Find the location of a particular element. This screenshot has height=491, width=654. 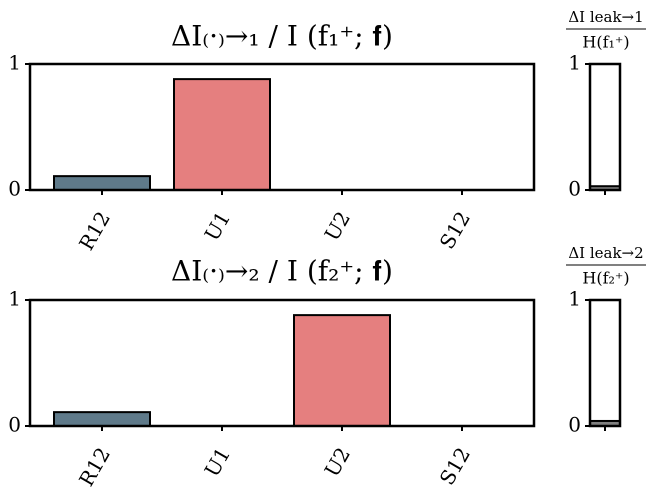

chart-title: ΔI₍·₎→₁ / I (f₁⁺; 𝐟) is located at coordinates (282, 36).